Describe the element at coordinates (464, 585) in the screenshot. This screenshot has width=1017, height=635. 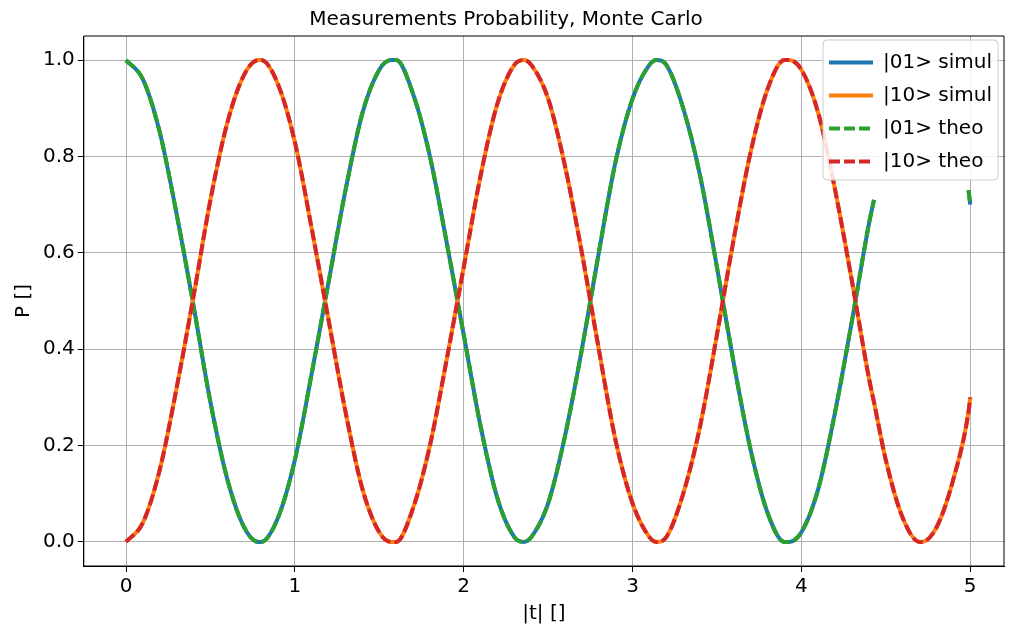
I see `x-tick-label: 2` at that location.